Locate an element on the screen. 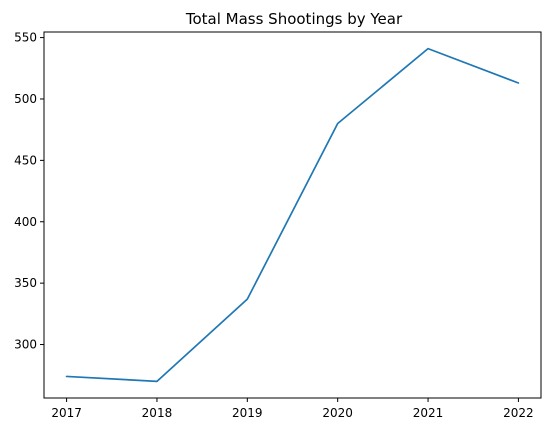  x-tick-label: 2017 is located at coordinates (66, 413).